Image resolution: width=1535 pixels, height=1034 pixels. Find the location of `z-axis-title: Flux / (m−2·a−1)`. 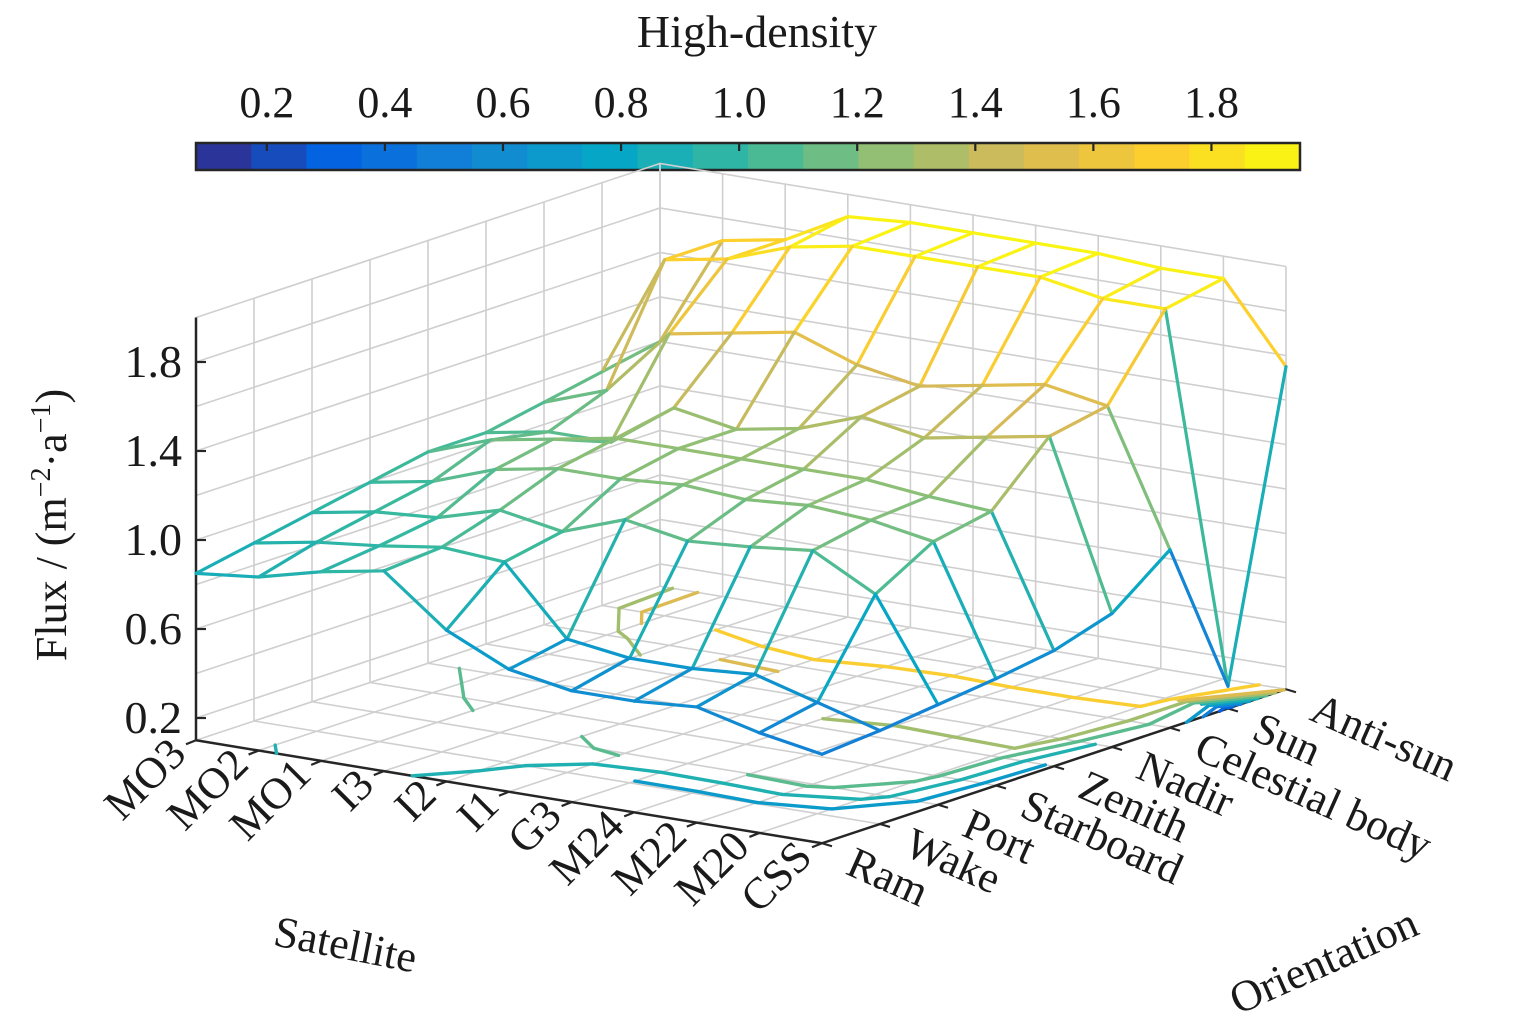

z-axis-title: Flux / (m−2·a−1) is located at coordinates (51, 525).